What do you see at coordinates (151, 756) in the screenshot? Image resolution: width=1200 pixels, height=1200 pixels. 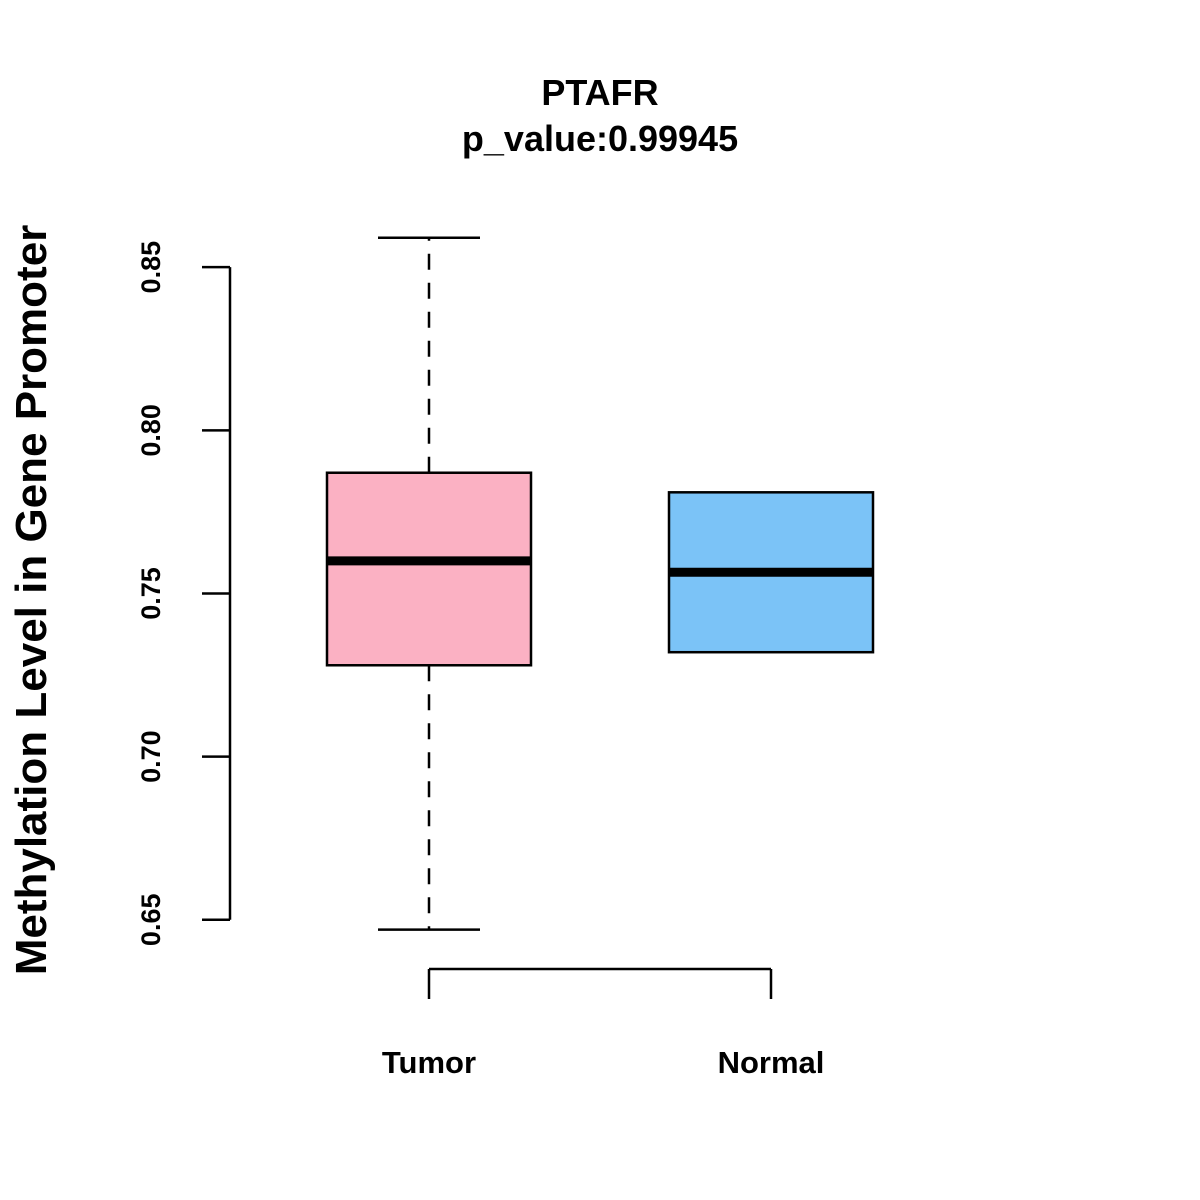 I see `y-tick-label: 0.70` at bounding box center [151, 756].